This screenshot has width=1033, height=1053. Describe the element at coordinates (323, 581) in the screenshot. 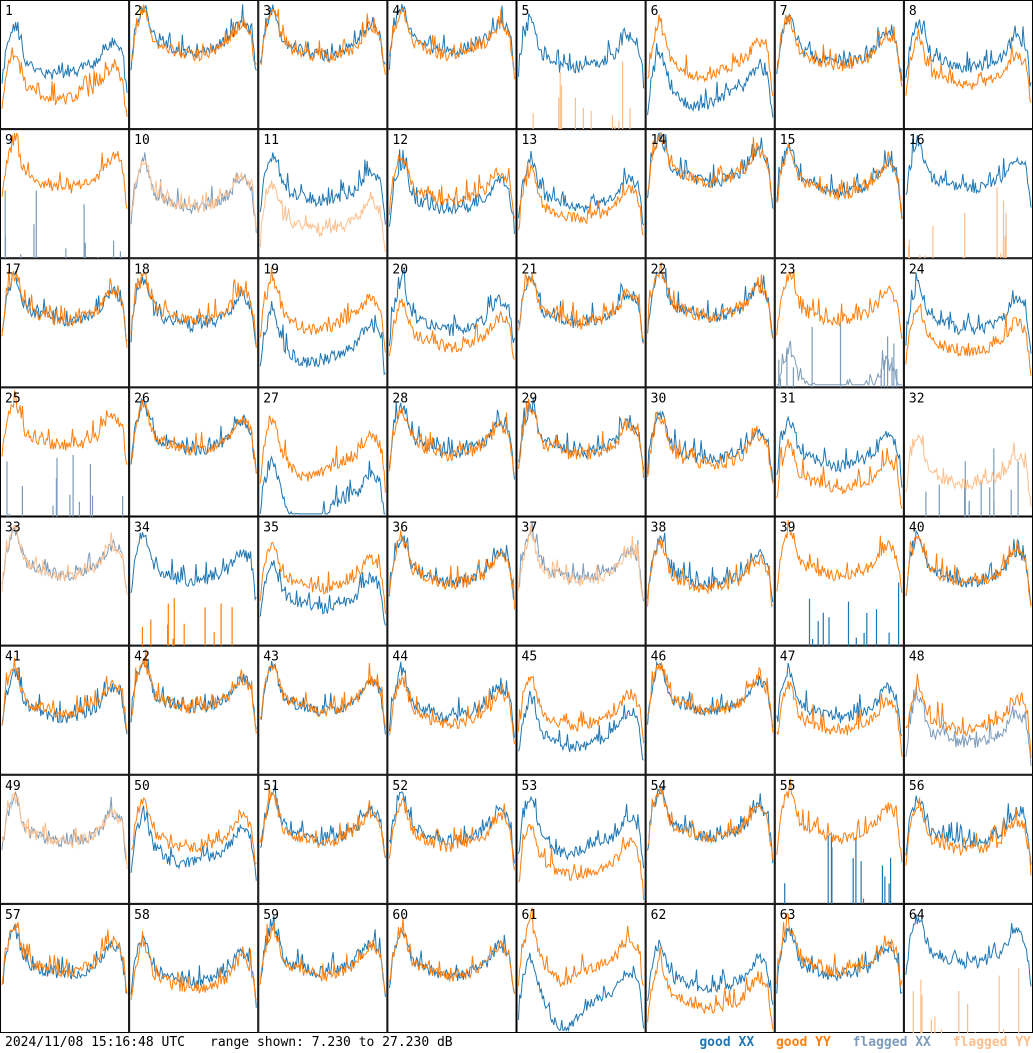

I see `panel-35: 35` at that location.